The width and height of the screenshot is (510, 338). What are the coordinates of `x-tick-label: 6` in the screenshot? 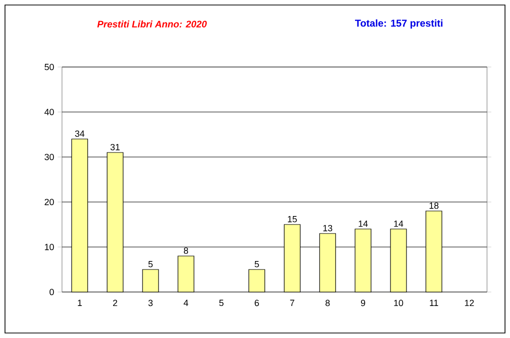 It's located at (256, 303).